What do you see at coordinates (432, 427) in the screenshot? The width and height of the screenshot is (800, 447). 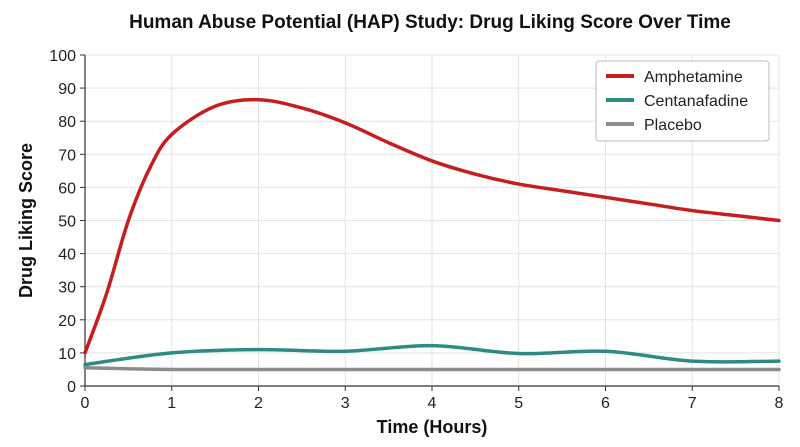 I see `x-axis-label: Time (Hours)` at bounding box center [432, 427].